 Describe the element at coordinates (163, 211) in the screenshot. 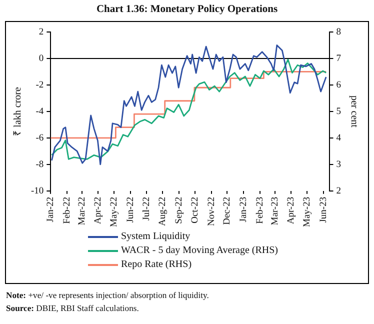

I see `x-tick-label: Aug-22` at that location.